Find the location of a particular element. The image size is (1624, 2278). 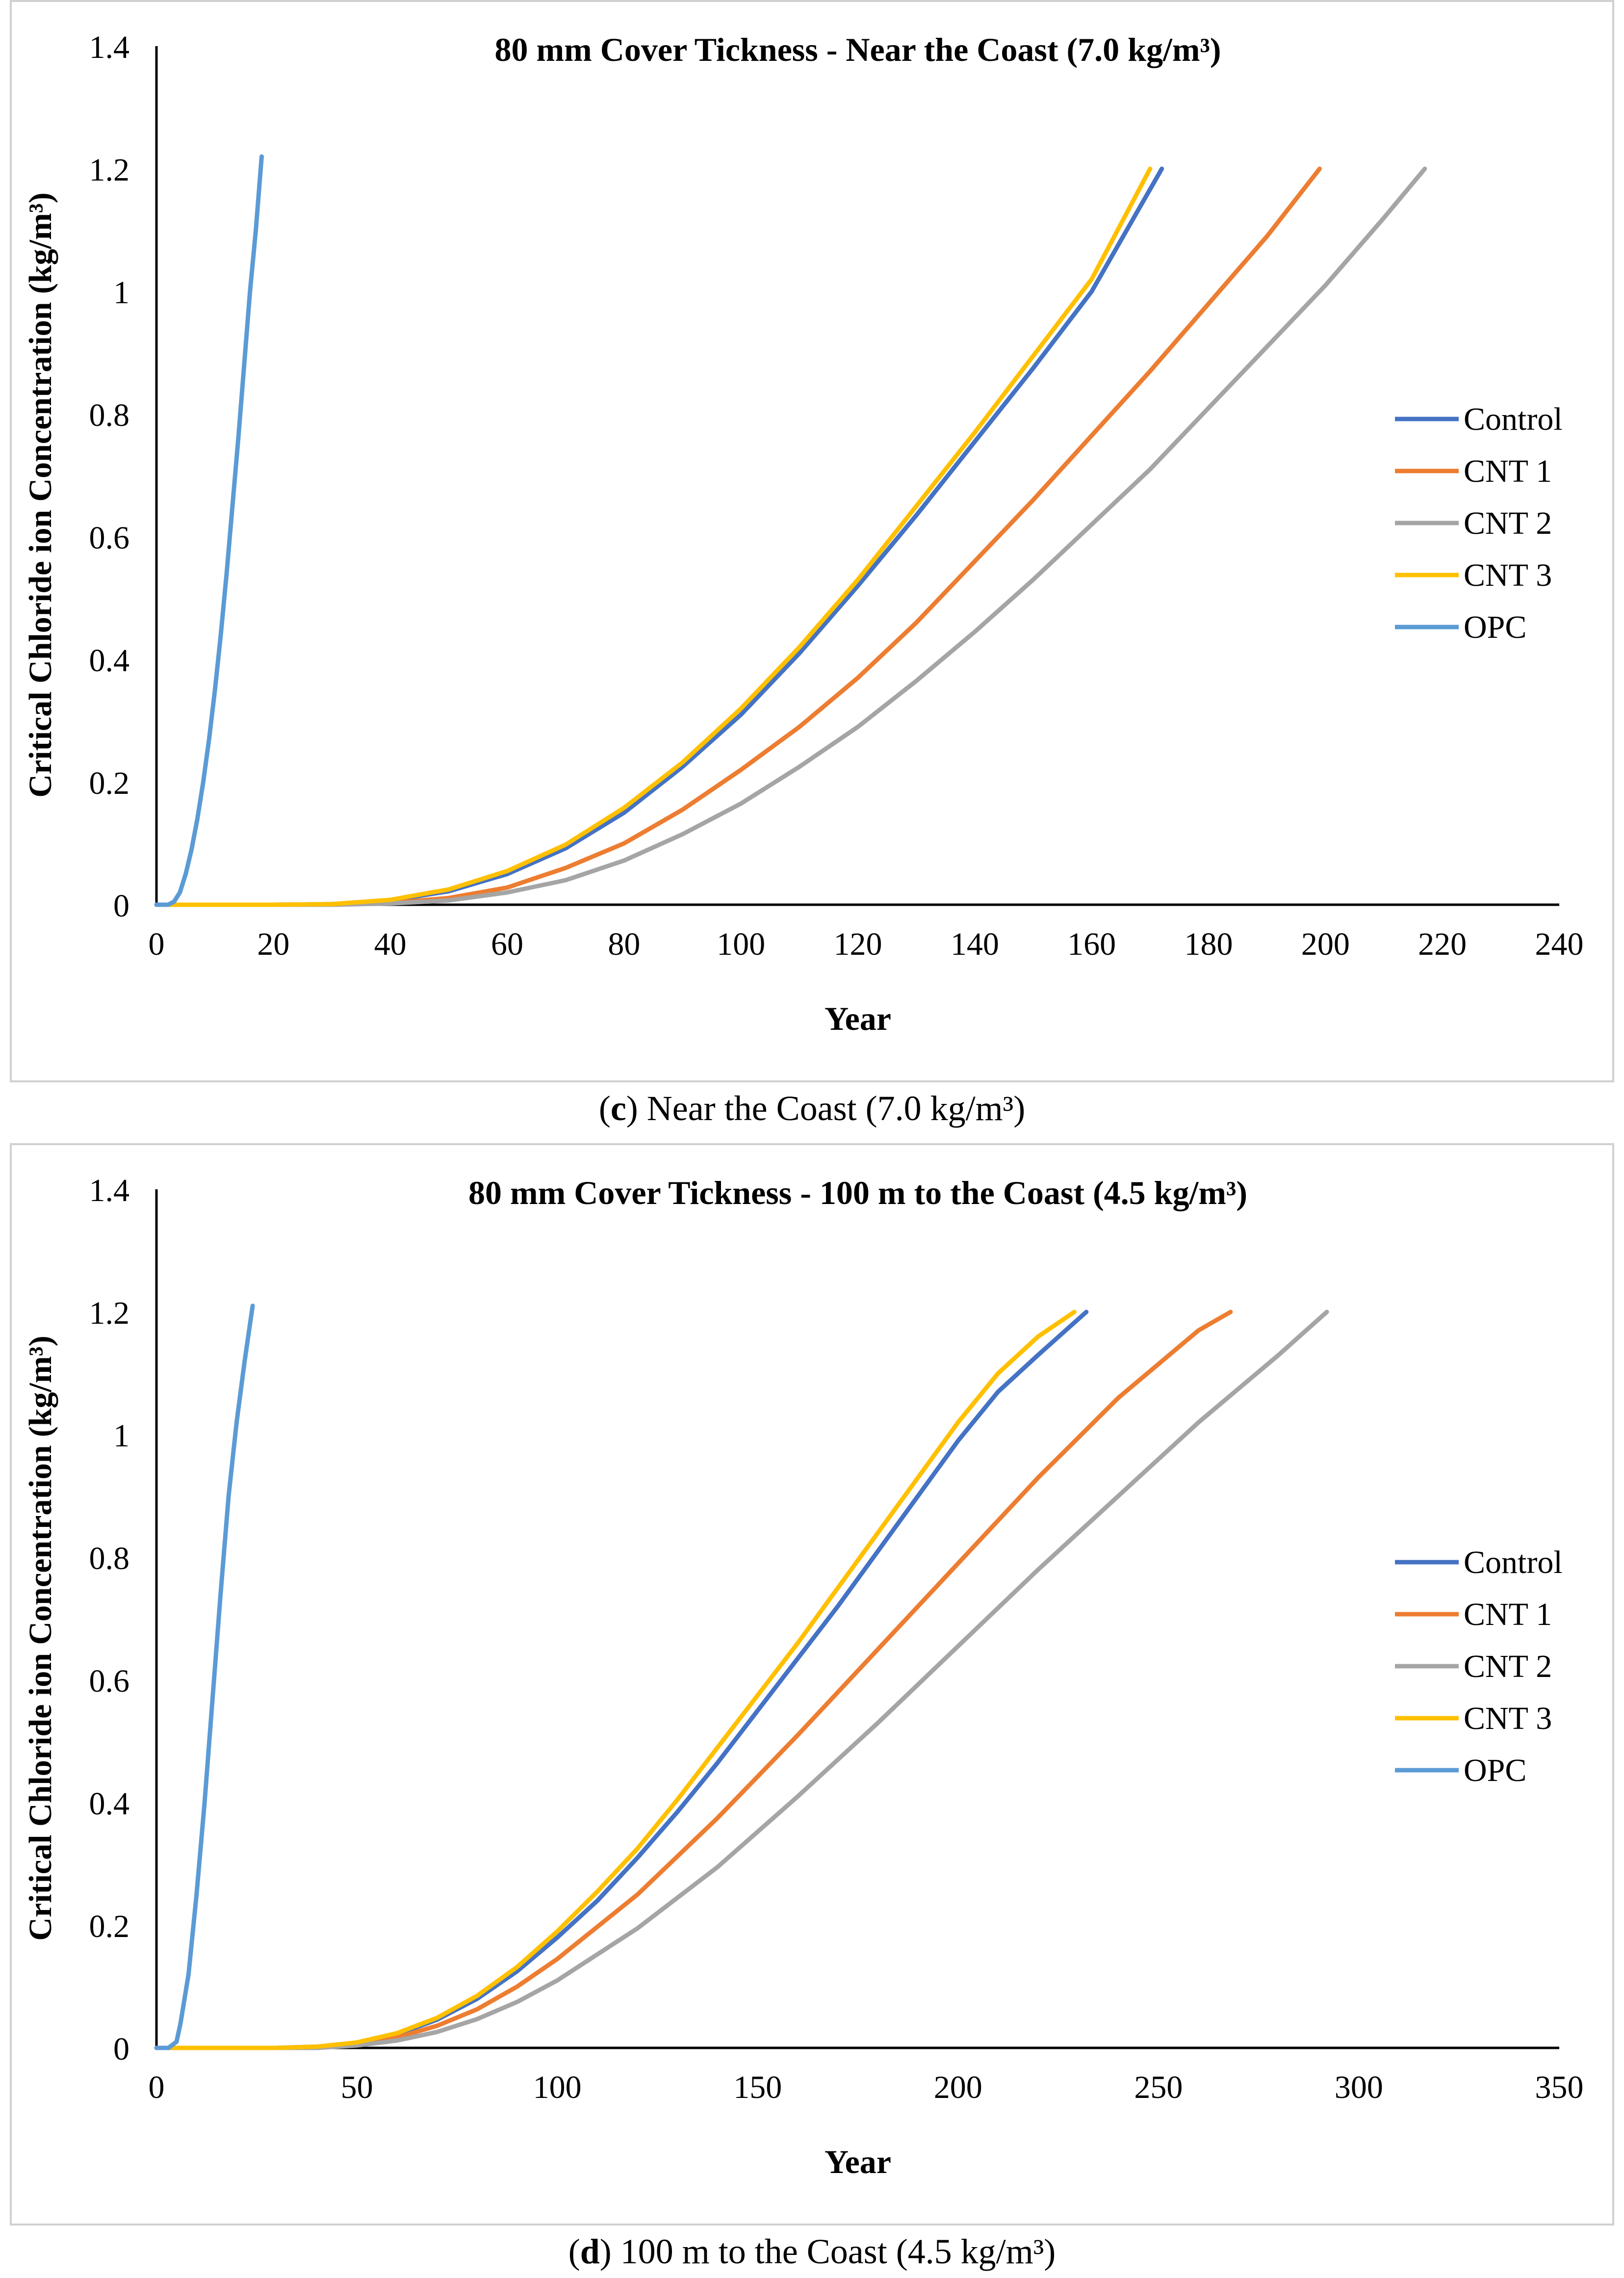

caption-c: (c) Near the Coast (7.0 kg/m³) is located at coordinates (812, 1108).